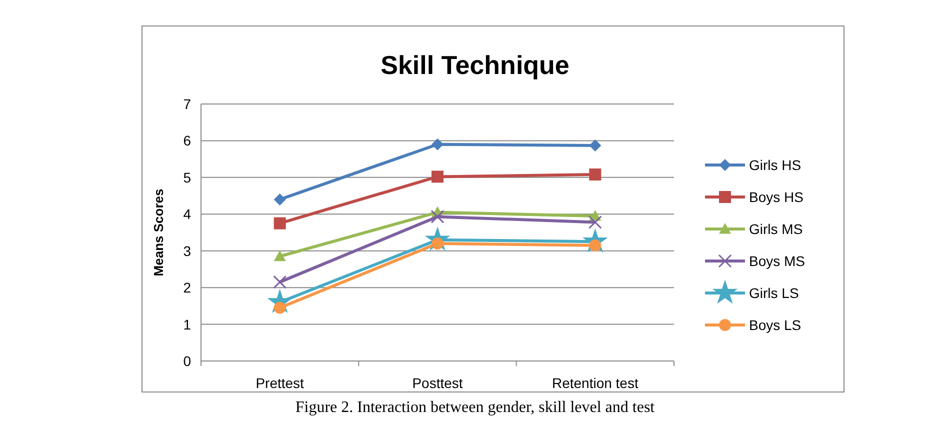 This screenshot has width=943, height=432. Describe the element at coordinates (187, 140) in the screenshot. I see `y-tick-label: 6` at that location.